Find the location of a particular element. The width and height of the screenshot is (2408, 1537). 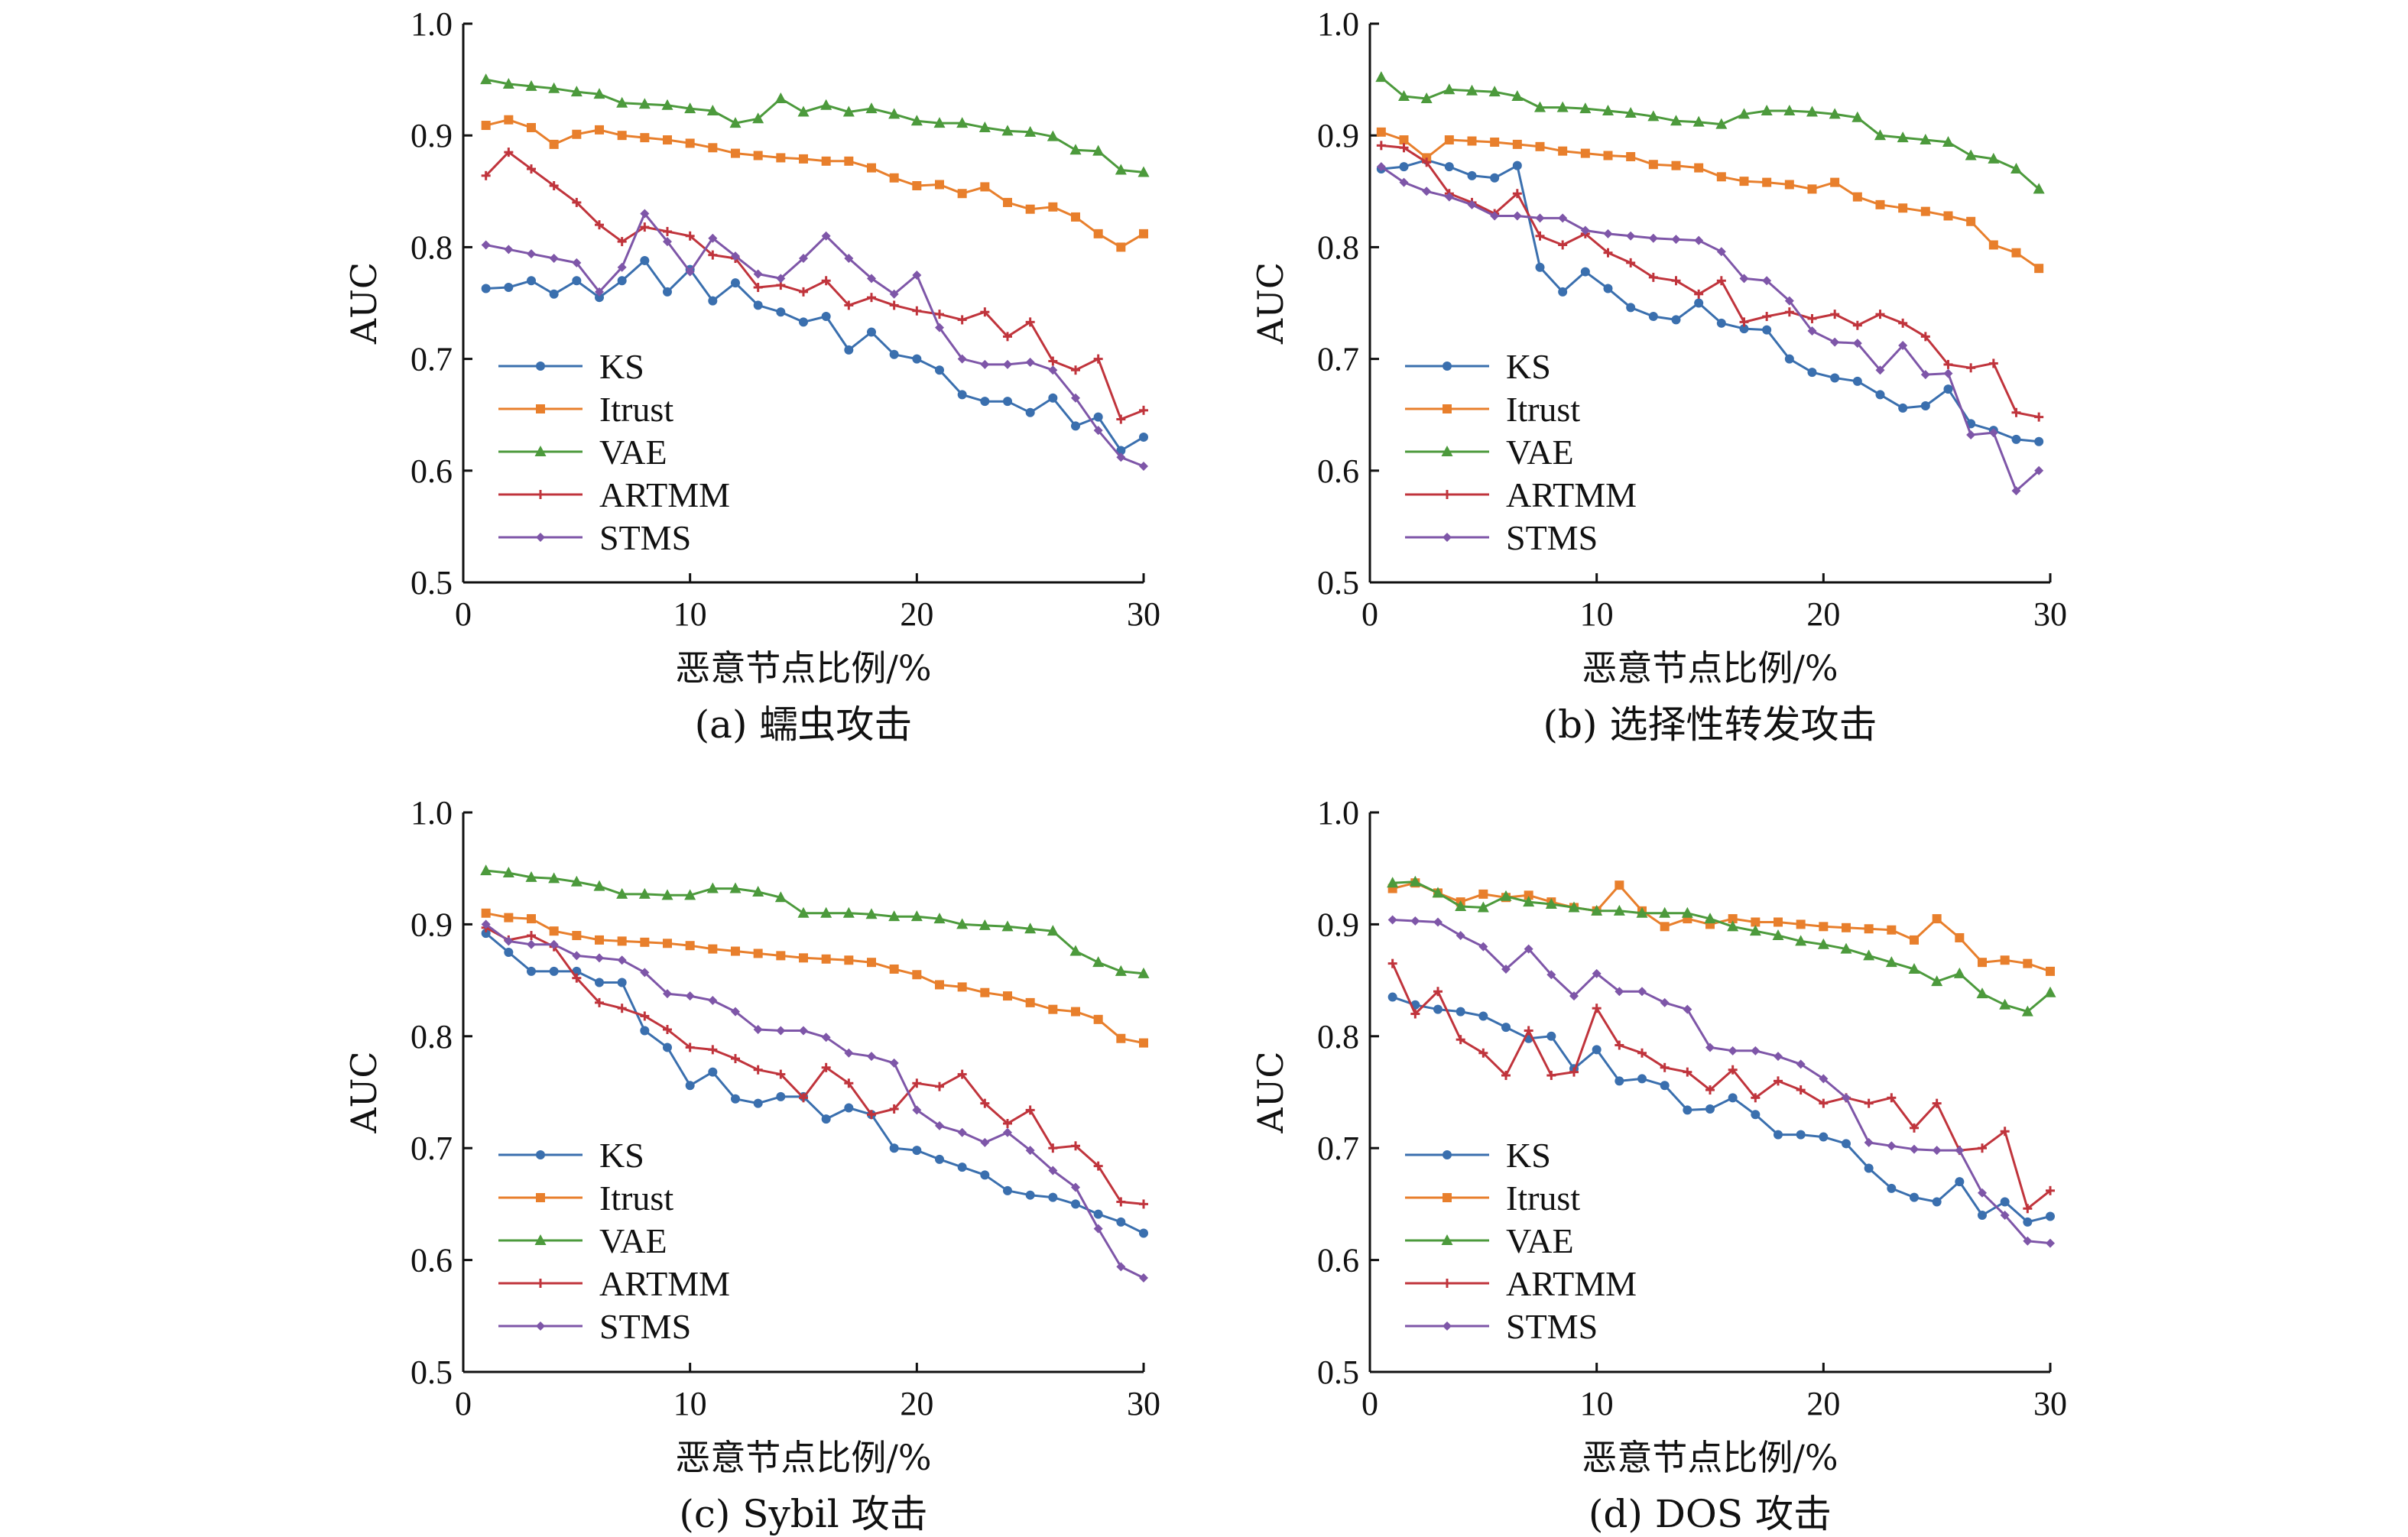

series-line-artmm is located at coordinates (1711, 281).